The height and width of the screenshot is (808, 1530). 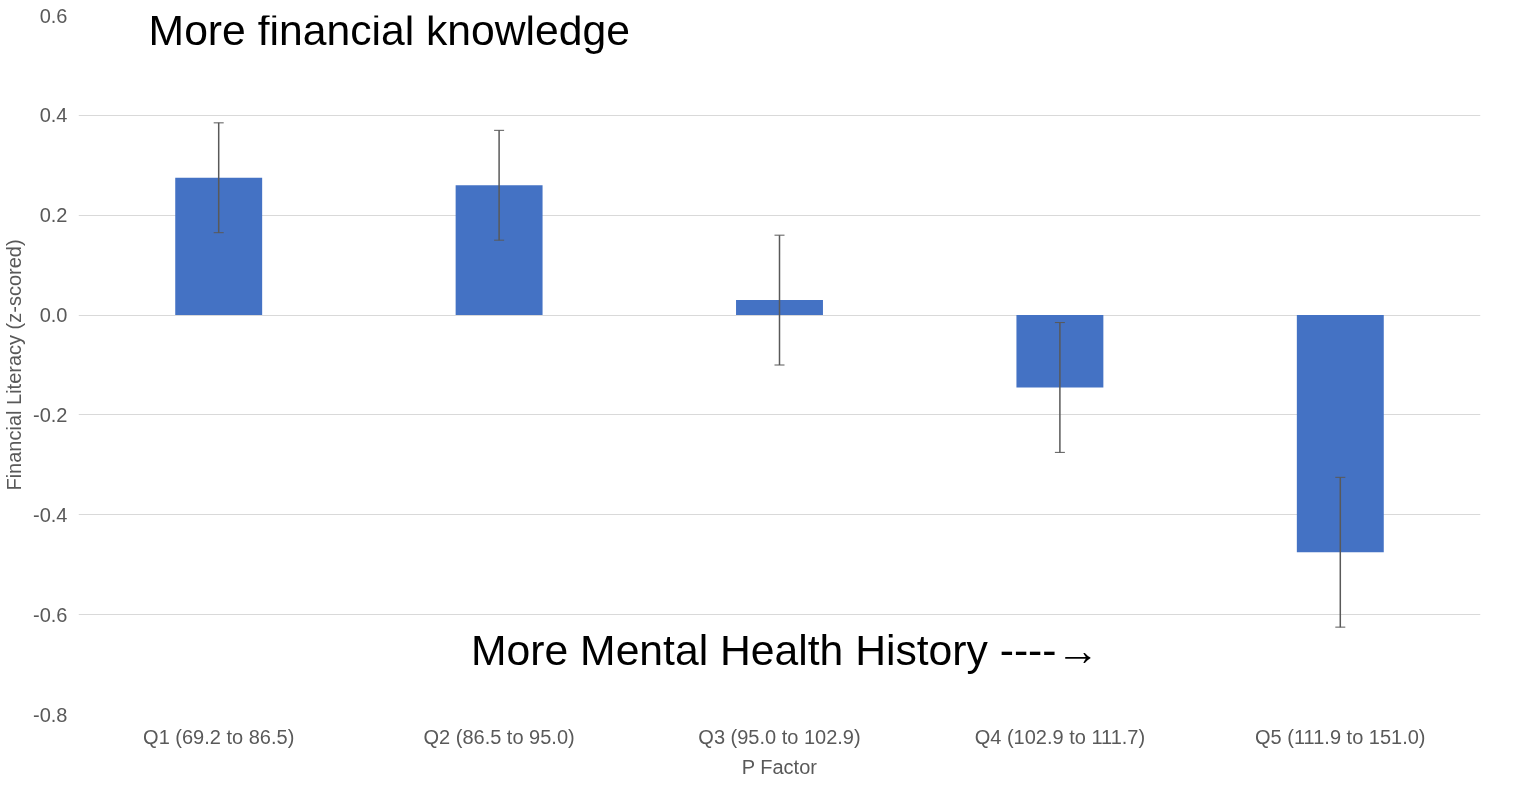 What do you see at coordinates (1340, 736) in the screenshot?
I see `x-tick-label: Q5 (111.9 to 151.0)` at bounding box center [1340, 736].